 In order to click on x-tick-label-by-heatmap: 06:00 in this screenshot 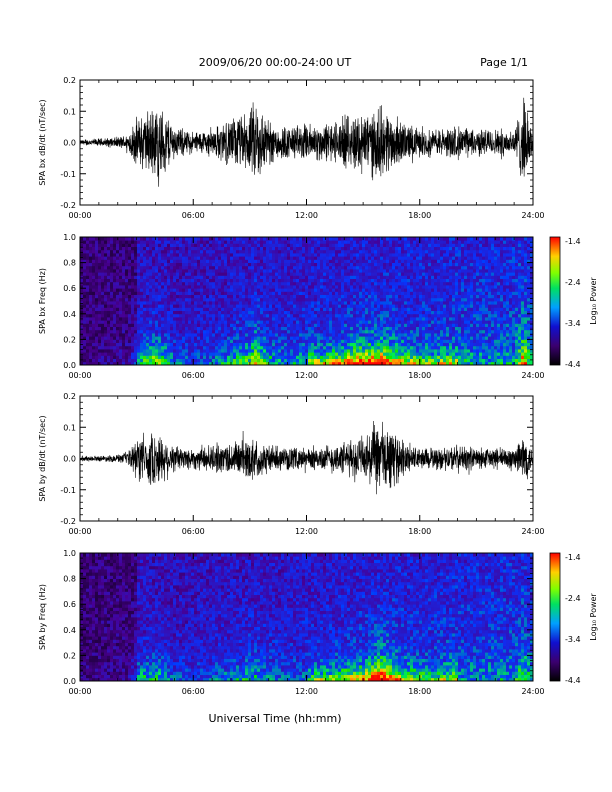, I will do `click(193, 691)`.